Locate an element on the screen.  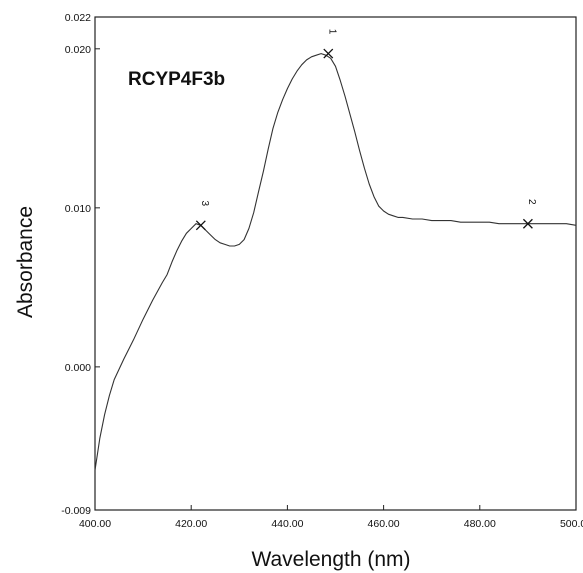
y-tick-label: 0.010 is located at coordinates (78, 209).